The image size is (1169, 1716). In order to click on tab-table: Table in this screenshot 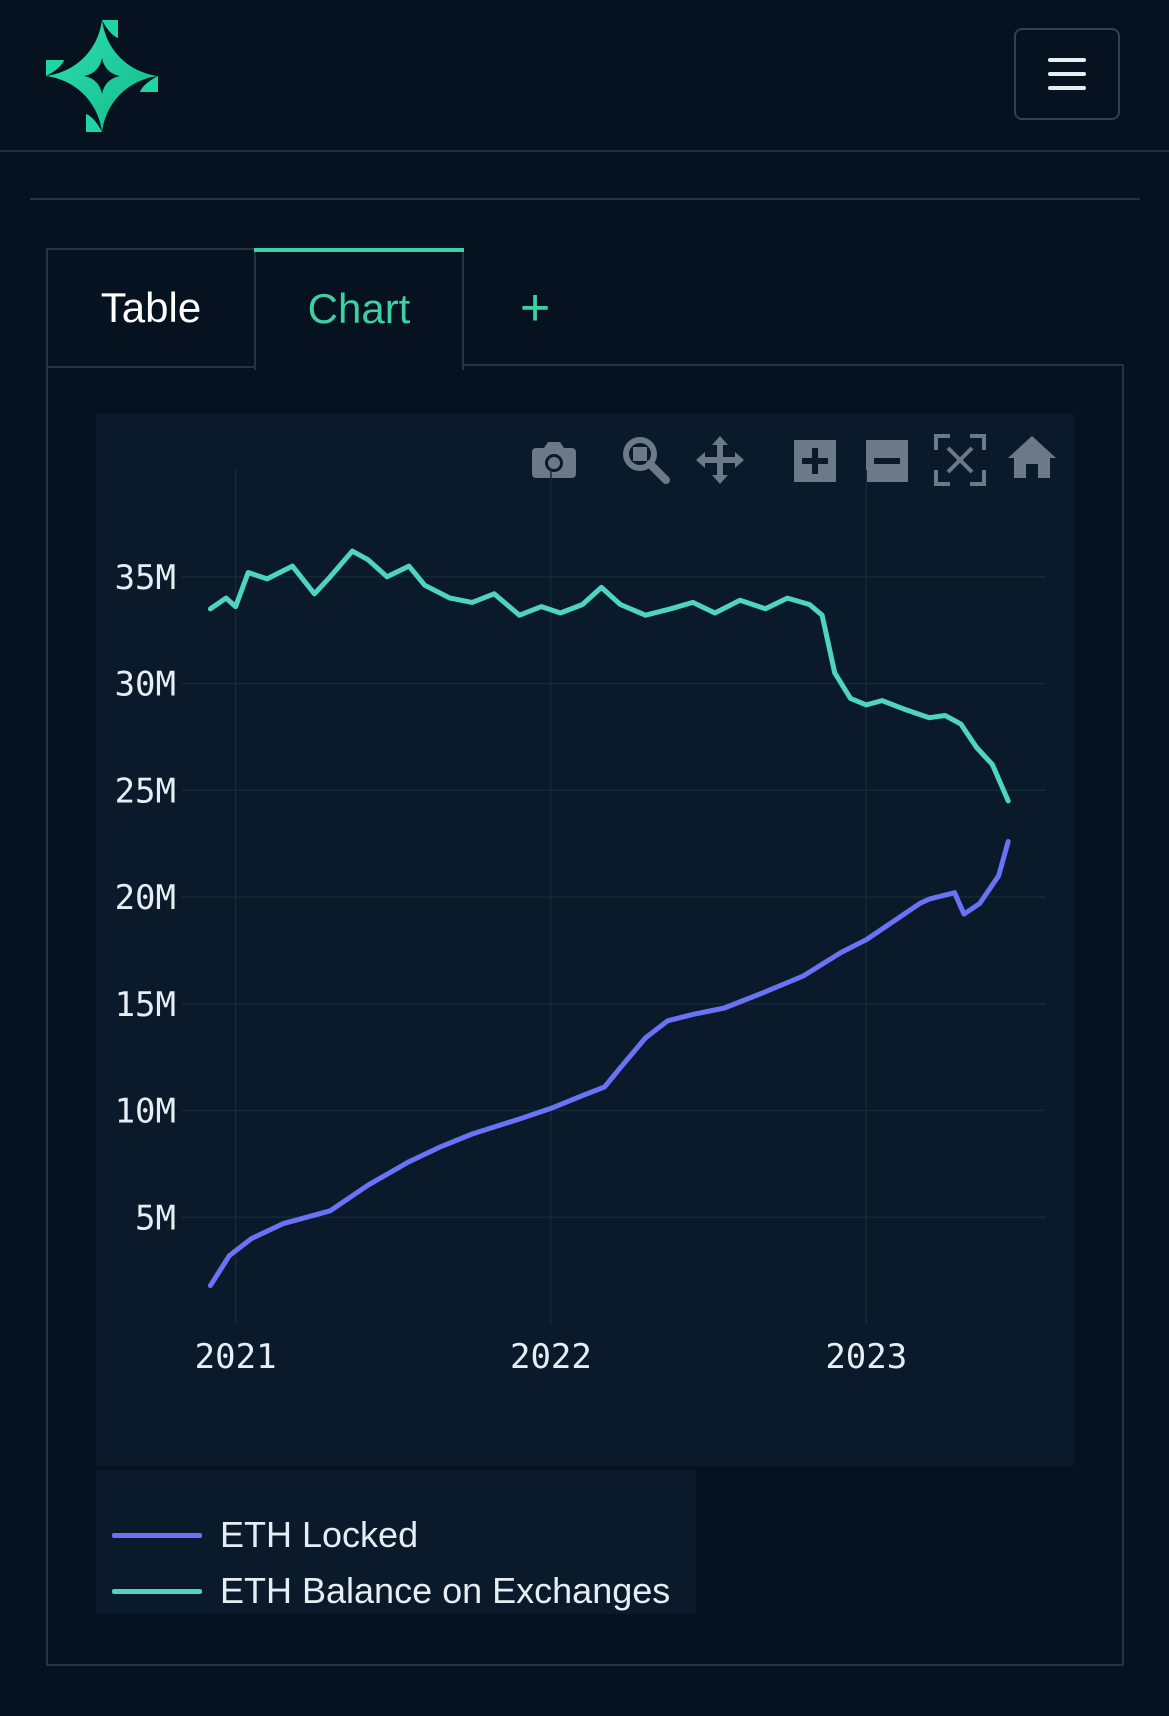, I will do `click(150, 308)`.